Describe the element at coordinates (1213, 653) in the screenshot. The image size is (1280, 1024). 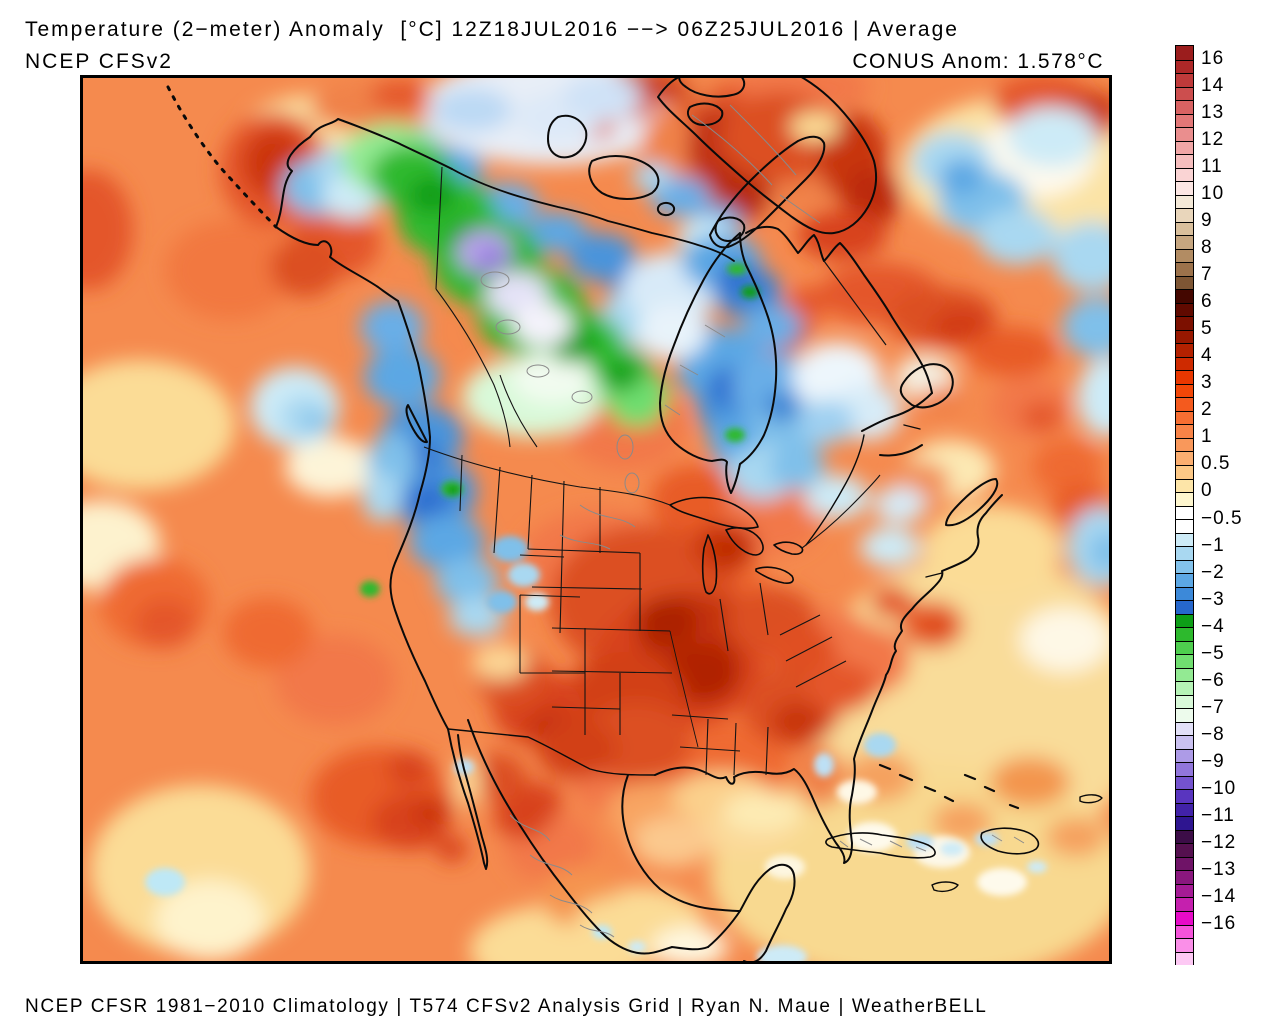
I see `colorbar-tick-label: −5` at that location.